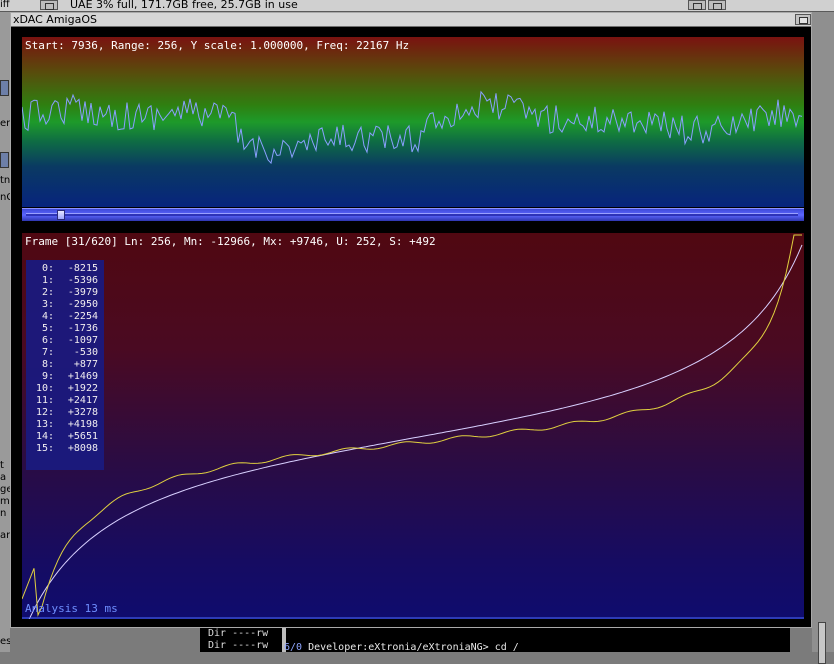 Image resolution: width=834 pixels, height=664 pixels. What do you see at coordinates (82, 316) in the screenshot?
I see `quantile-value: -2254` at bounding box center [82, 316].